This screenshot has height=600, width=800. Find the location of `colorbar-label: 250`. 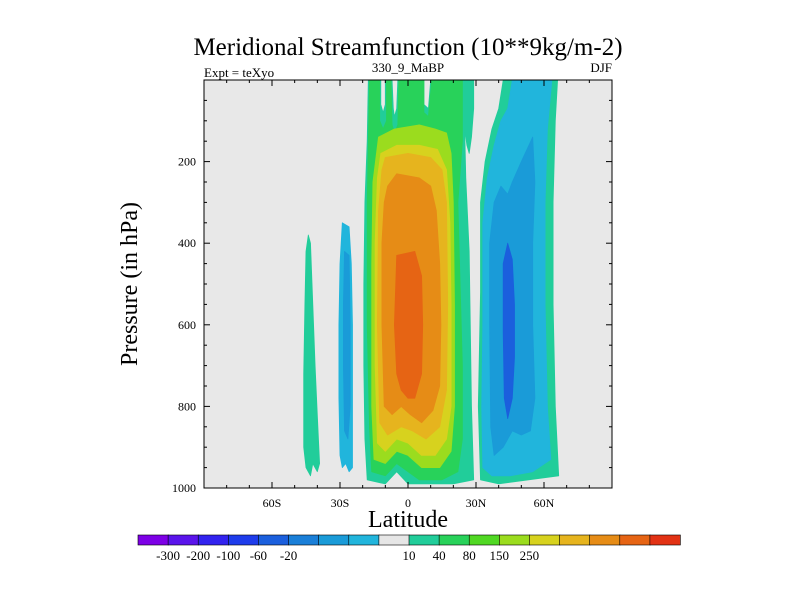

colorbar-label: 250 is located at coordinates (530, 555).